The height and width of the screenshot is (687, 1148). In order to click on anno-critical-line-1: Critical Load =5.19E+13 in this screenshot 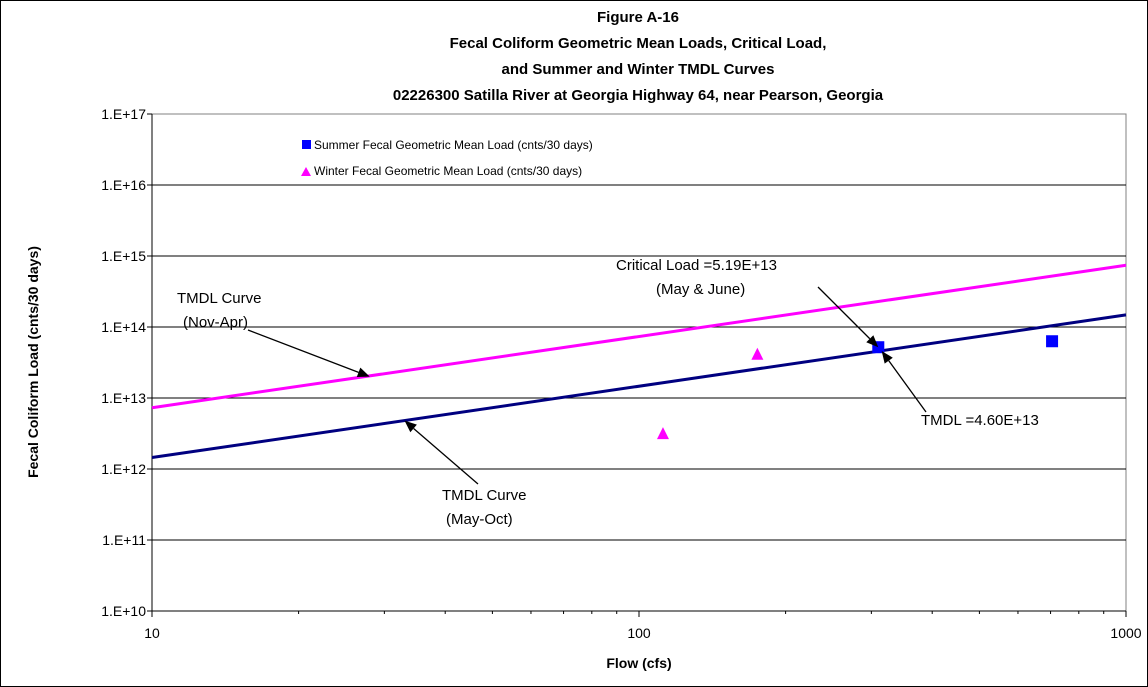, I will do `click(696, 265)`.